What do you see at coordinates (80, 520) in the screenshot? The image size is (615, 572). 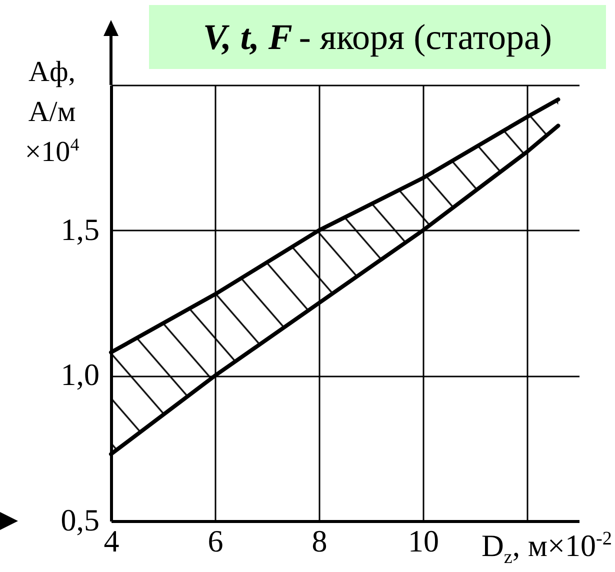 I see `y-tick-label: 0,5` at bounding box center [80, 520].